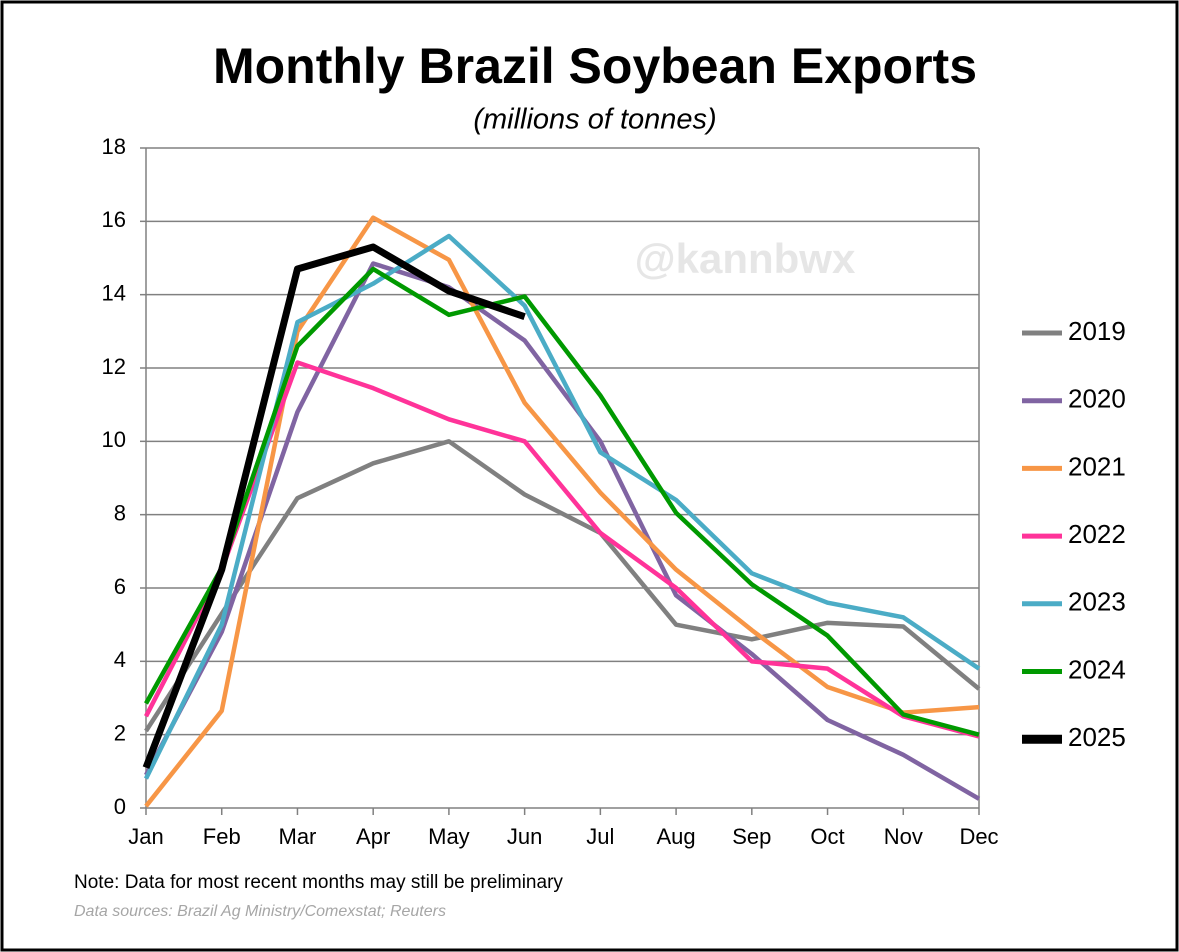 This screenshot has width=1179, height=952. I want to click on chart-title: Monthly Brazil Soybean Exports, so click(595, 66).